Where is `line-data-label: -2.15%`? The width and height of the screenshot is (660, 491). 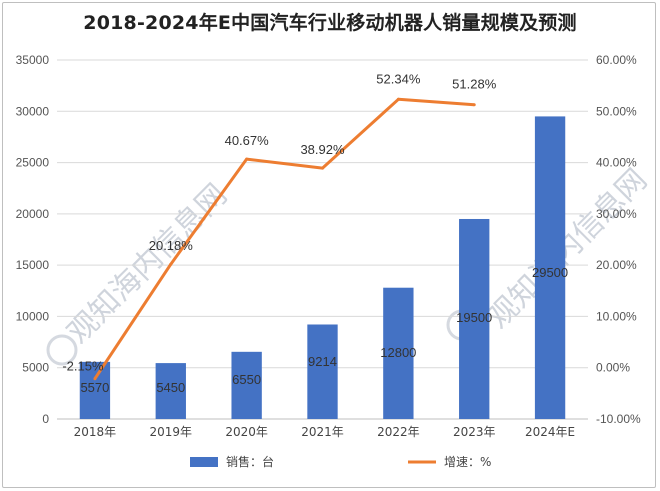 line-data-label: -2.15% is located at coordinates (83, 366).